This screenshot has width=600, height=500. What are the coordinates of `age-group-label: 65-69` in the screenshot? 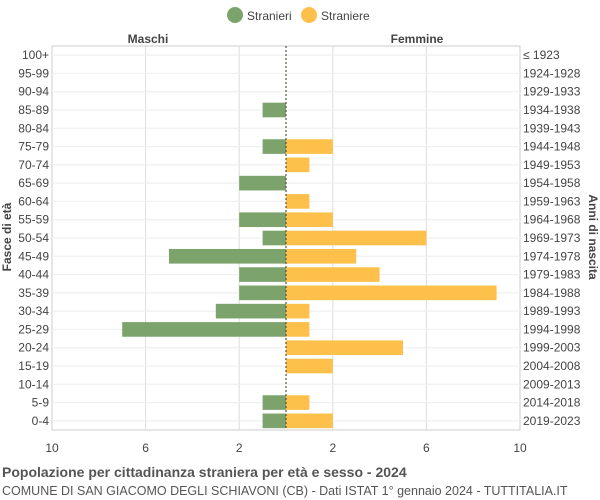 It's located at (33, 183).